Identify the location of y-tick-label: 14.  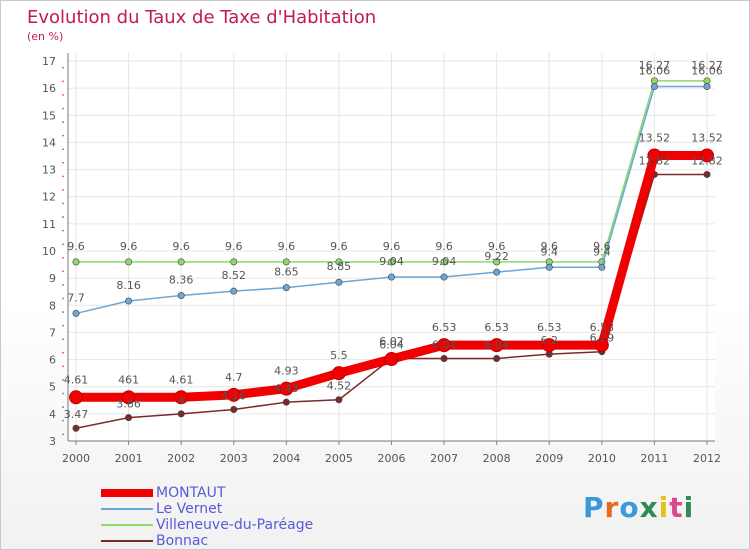
(49, 142).